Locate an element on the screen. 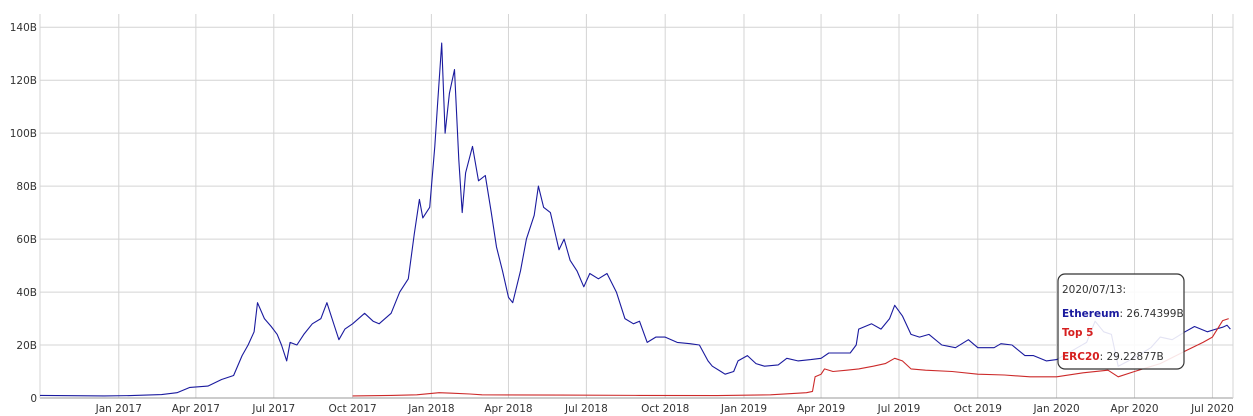  y-tick-label: 80B is located at coordinates (26, 187).